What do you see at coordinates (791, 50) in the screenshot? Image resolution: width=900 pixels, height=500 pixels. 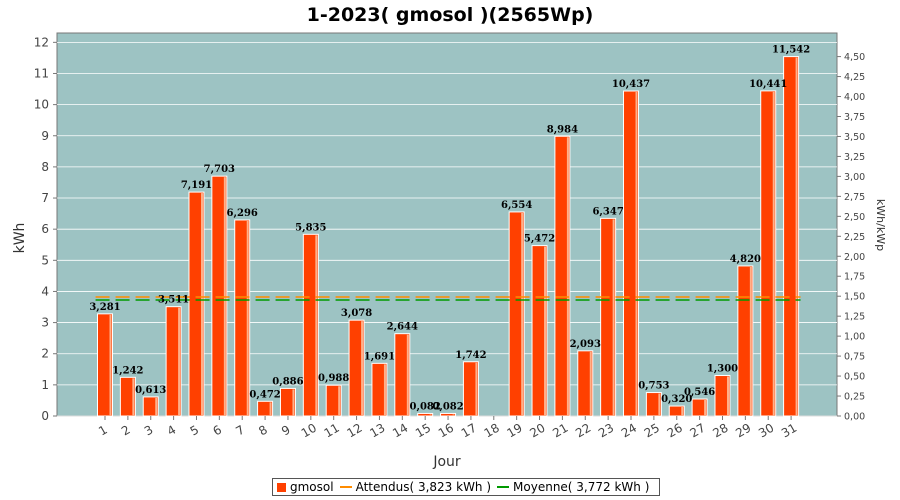 I see `bar-value-label: 11,542` at bounding box center [791, 50].